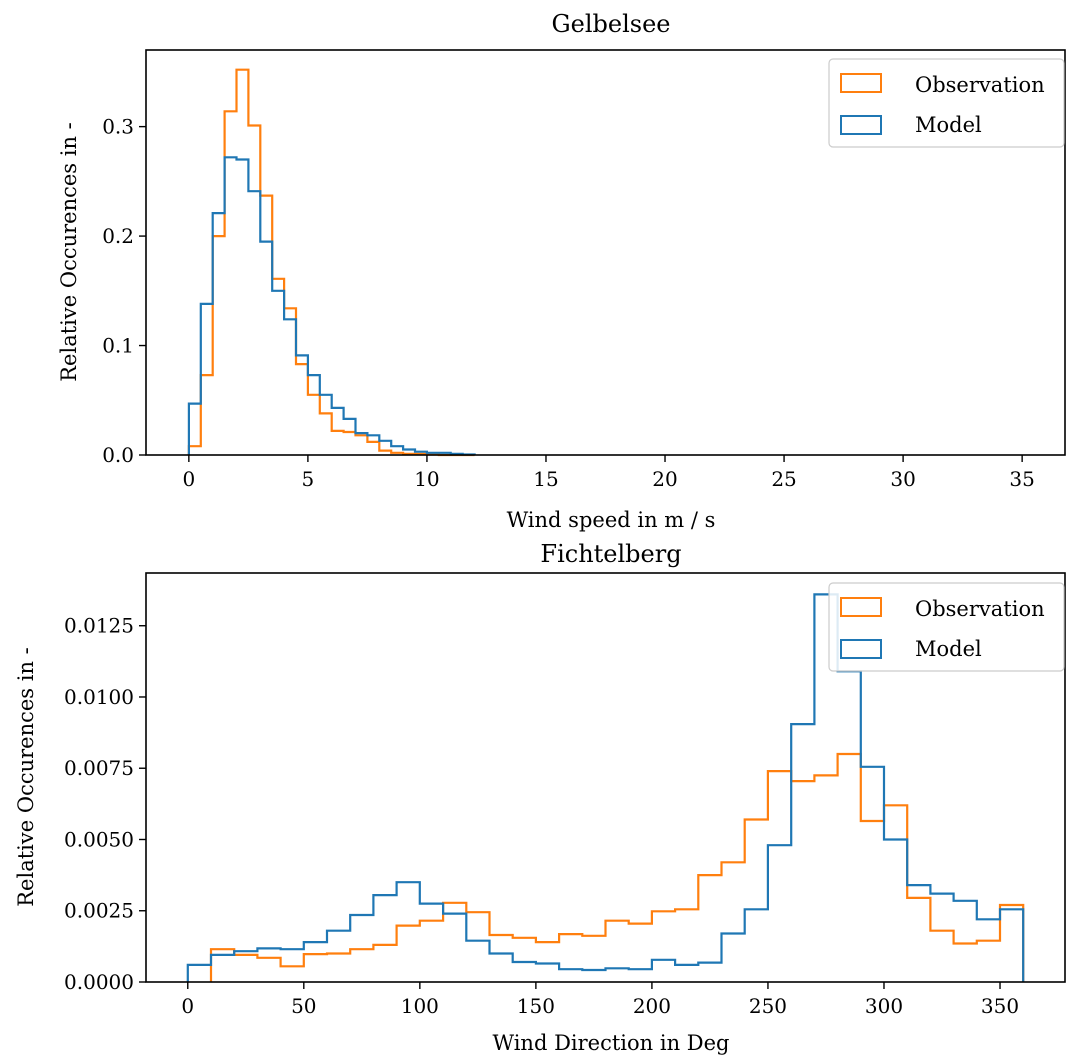 The width and height of the screenshot is (1072, 1059). Describe the element at coordinates (118, 127) in the screenshot. I see `y-tick-label: 0.3` at that location.